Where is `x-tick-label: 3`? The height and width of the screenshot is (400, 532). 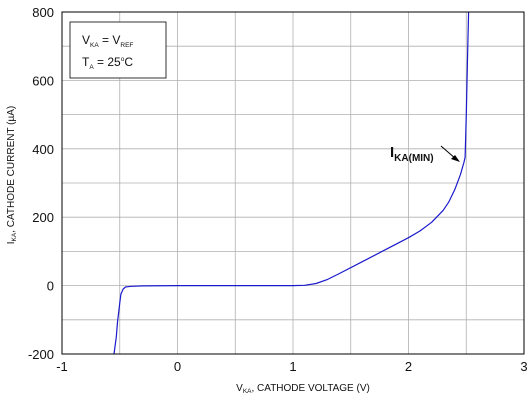 x-tick-label: 3 is located at coordinates (523, 366).